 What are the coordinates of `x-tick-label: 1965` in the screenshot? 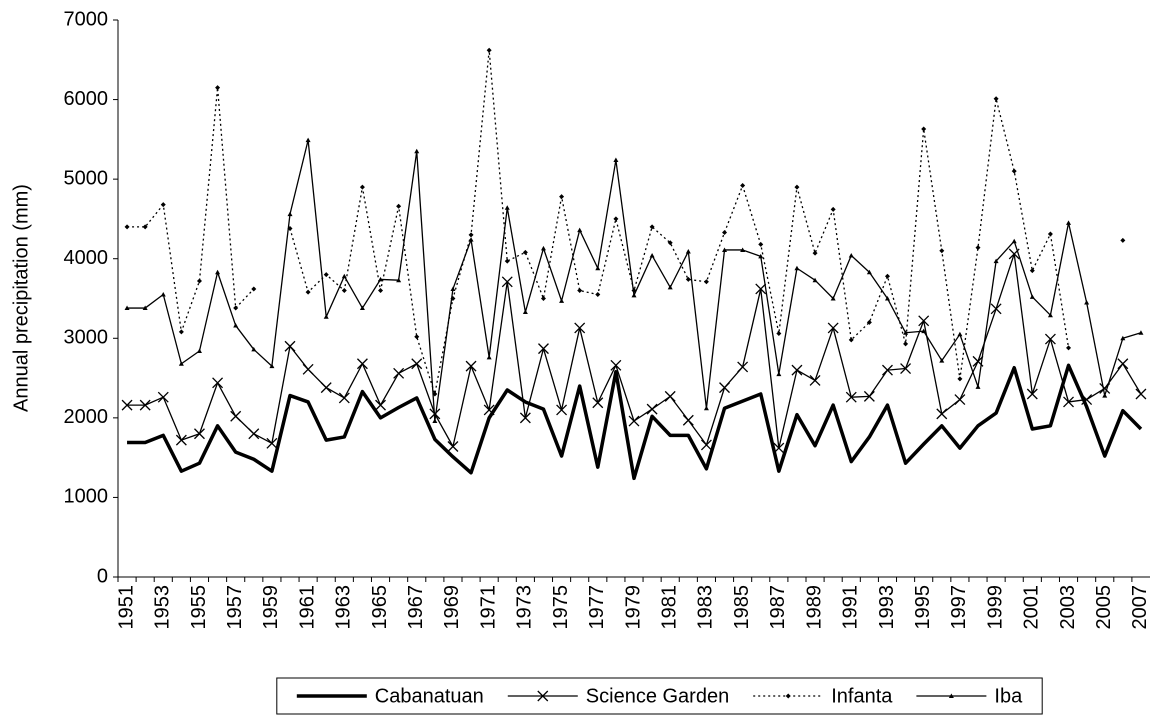 It's located at (380, 607).